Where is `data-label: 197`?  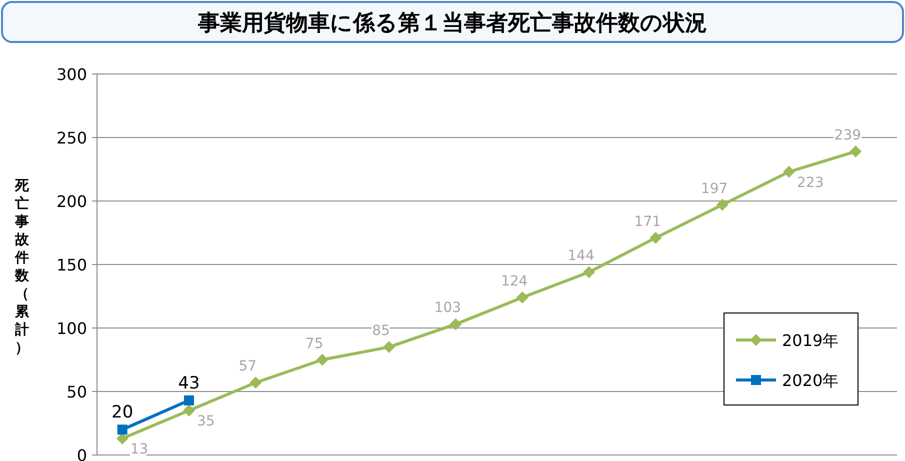 data-label: 197 is located at coordinates (714, 188).